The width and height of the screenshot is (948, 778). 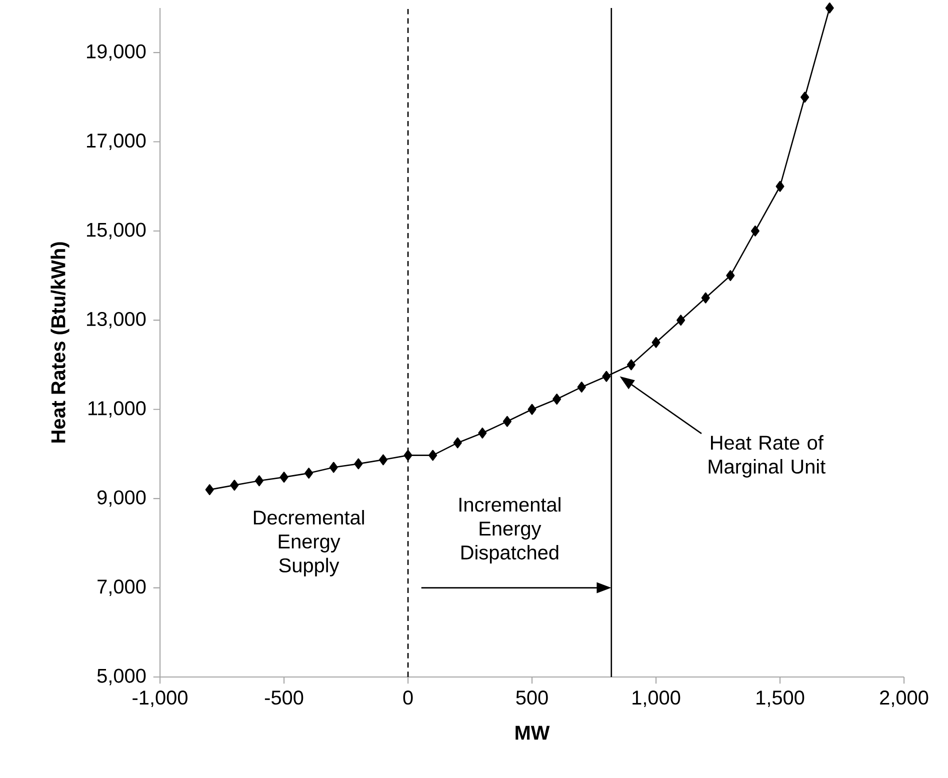 I want to click on x-tick-label: 1,000, so click(x=656, y=699).